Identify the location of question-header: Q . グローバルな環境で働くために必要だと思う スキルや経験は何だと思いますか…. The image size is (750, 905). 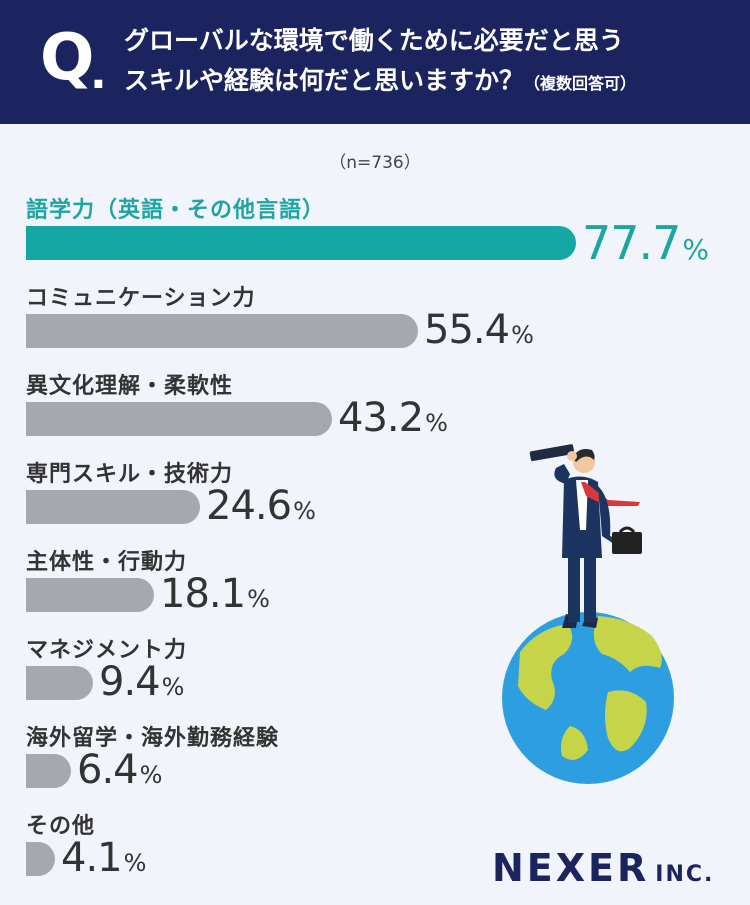
(375, 62).